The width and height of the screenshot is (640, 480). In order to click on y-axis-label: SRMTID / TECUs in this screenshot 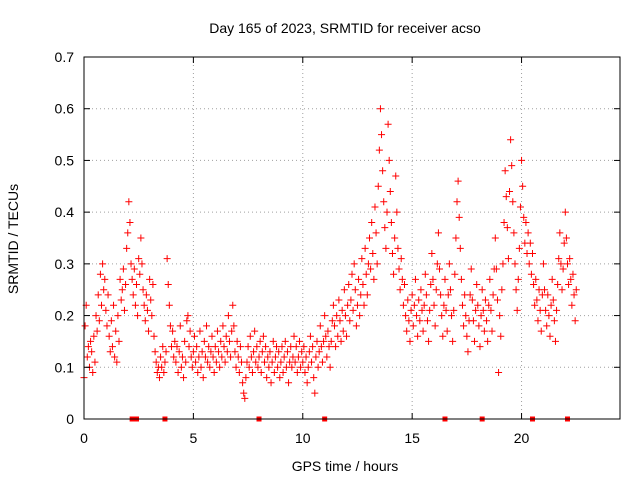, I will do `click(13, 239)`.